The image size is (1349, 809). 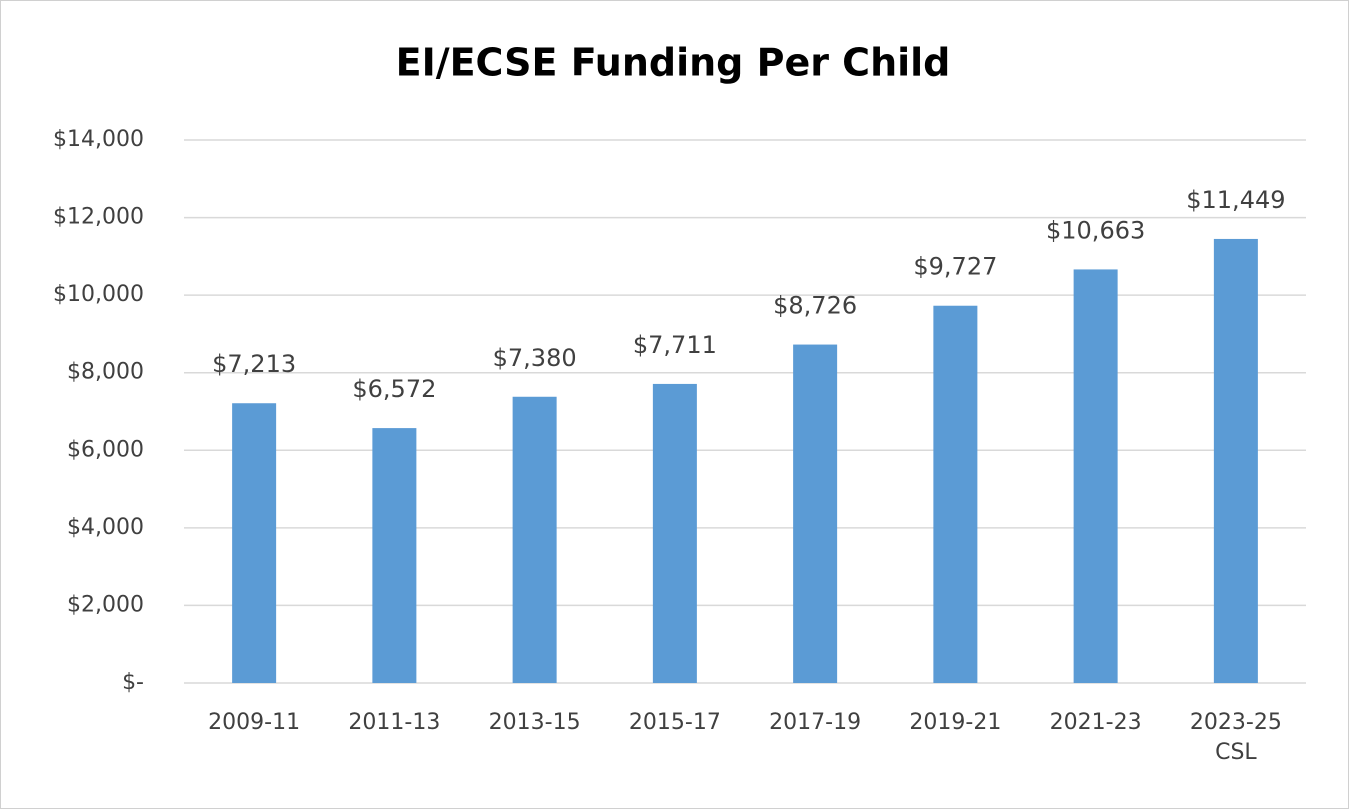 I want to click on data-label: $7,711, so click(x=675, y=345).